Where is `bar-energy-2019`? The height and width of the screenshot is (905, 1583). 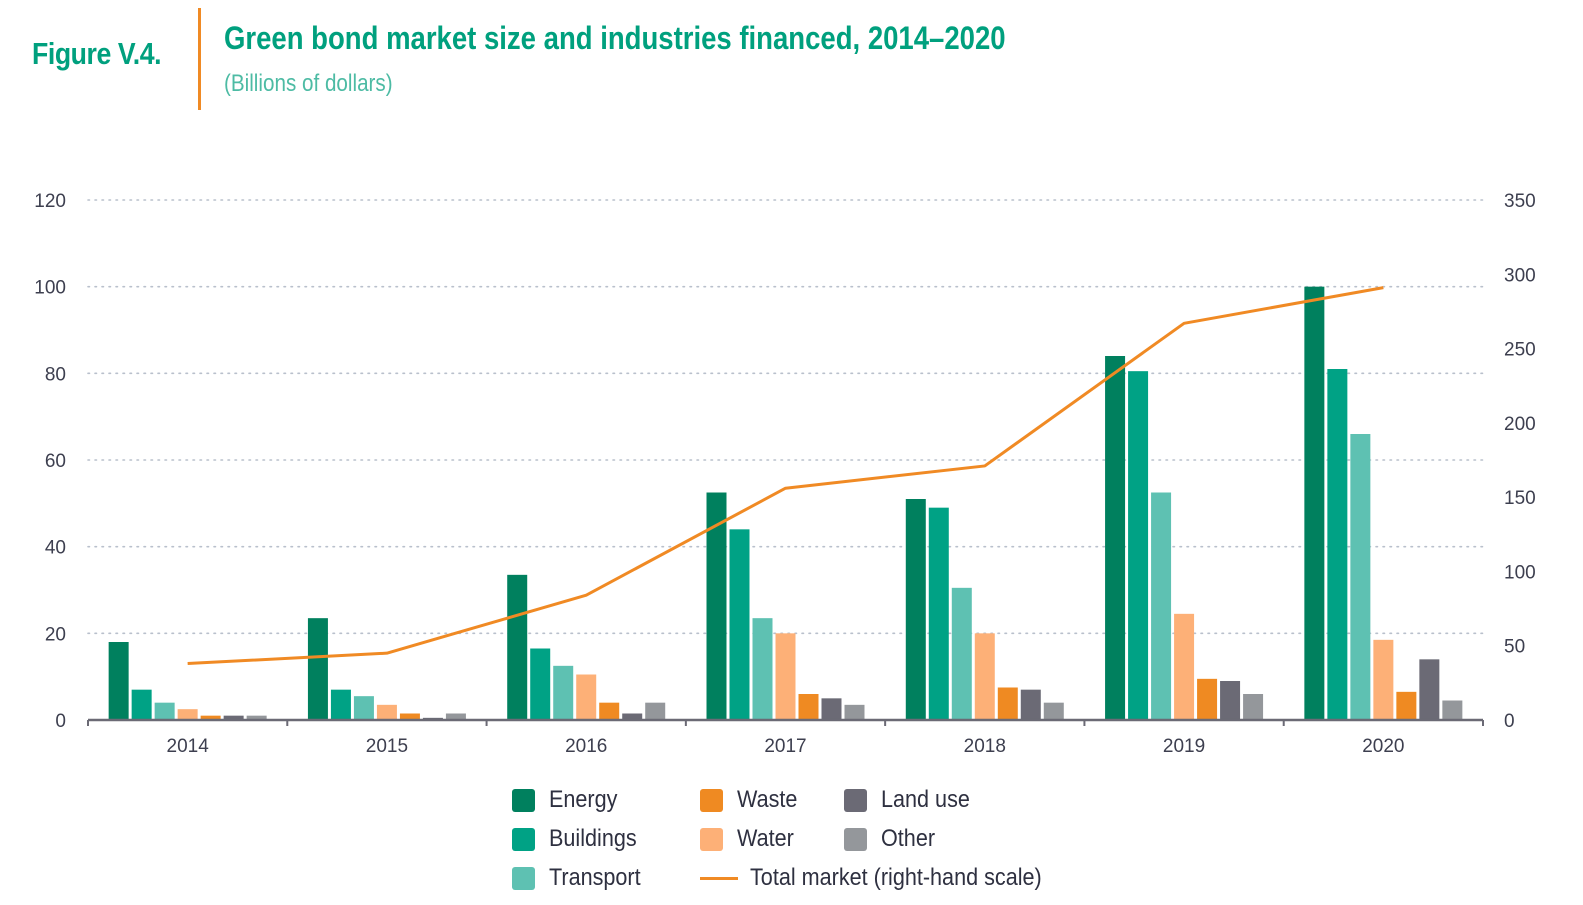
bar-energy-2019 is located at coordinates (1115, 538).